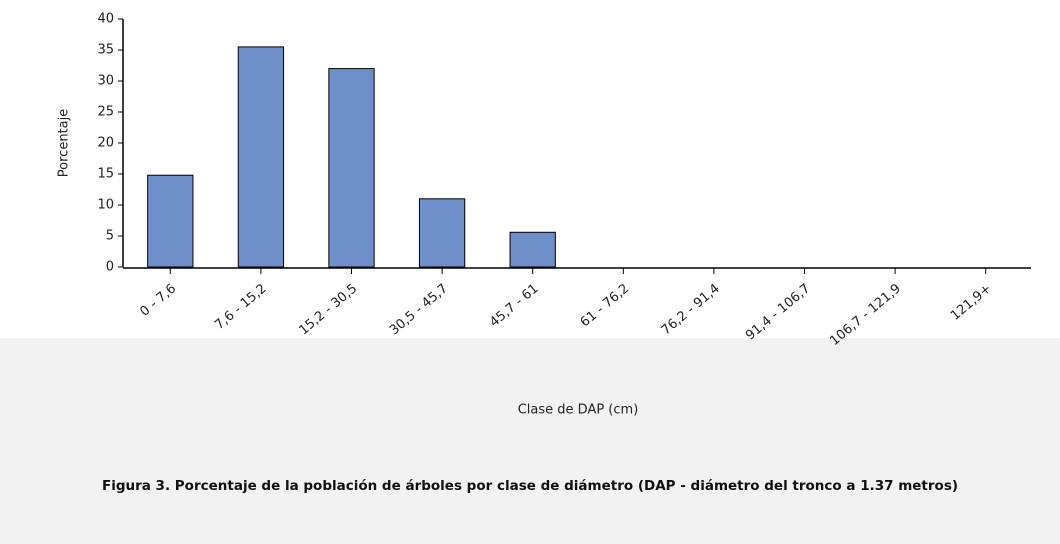 The image size is (1060, 544). I want to click on x-tick-label: 7,6 - 15,2, so click(241, 307).